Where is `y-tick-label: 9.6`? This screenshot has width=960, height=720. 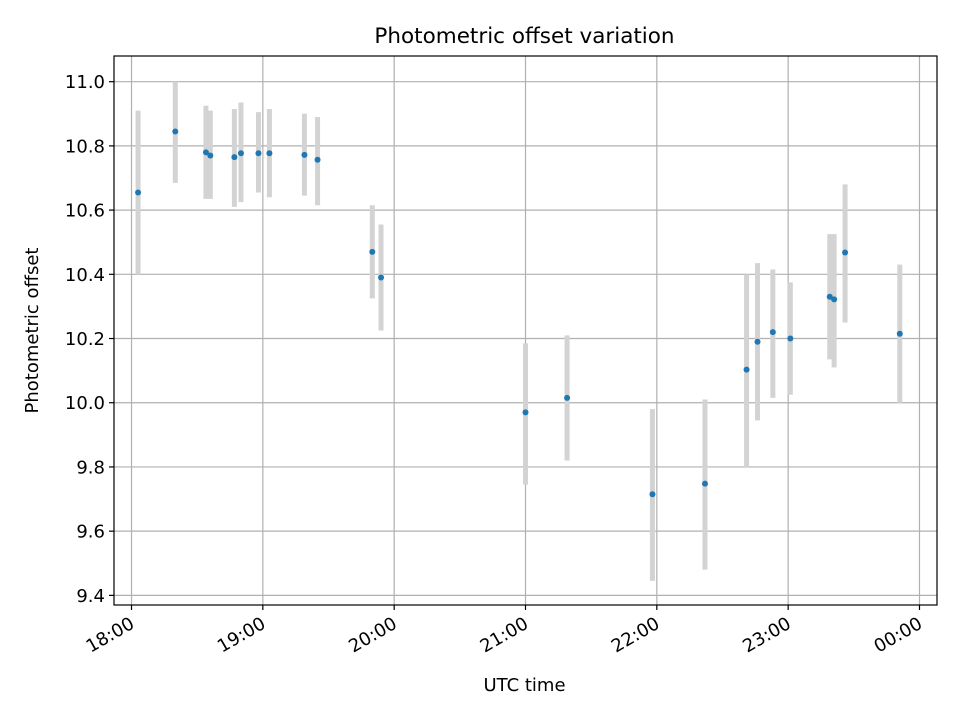 y-tick-label: 9.6 is located at coordinates (90, 532).